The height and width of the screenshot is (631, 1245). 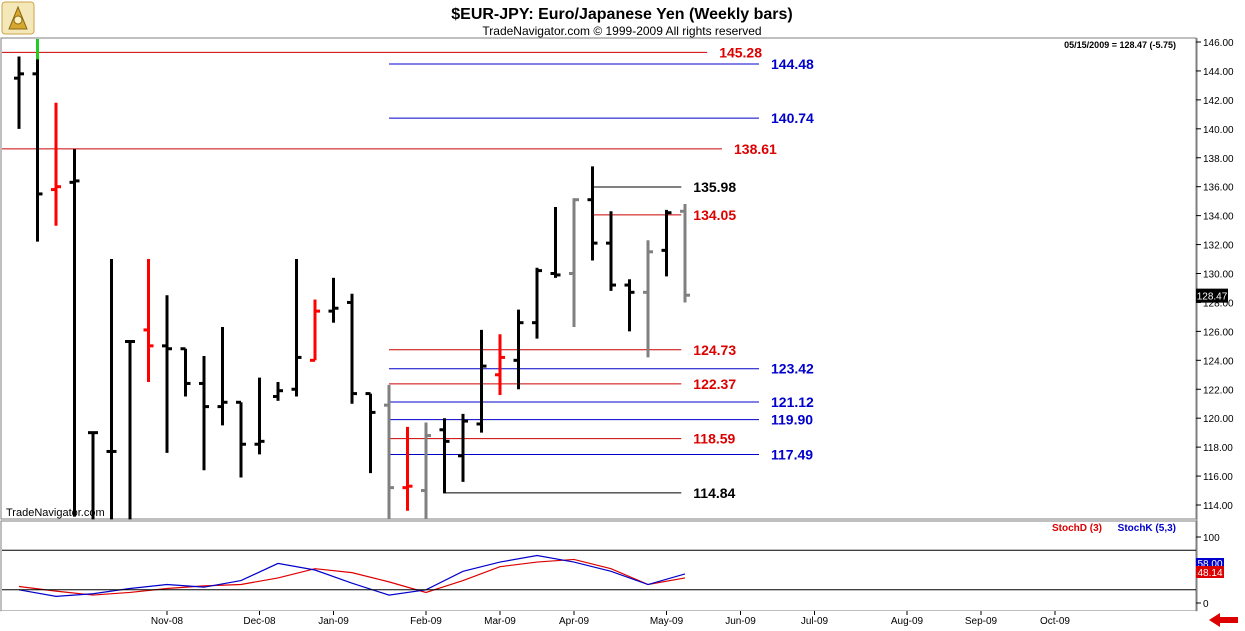 I want to click on level-label: 122.37, so click(x=714, y=384).